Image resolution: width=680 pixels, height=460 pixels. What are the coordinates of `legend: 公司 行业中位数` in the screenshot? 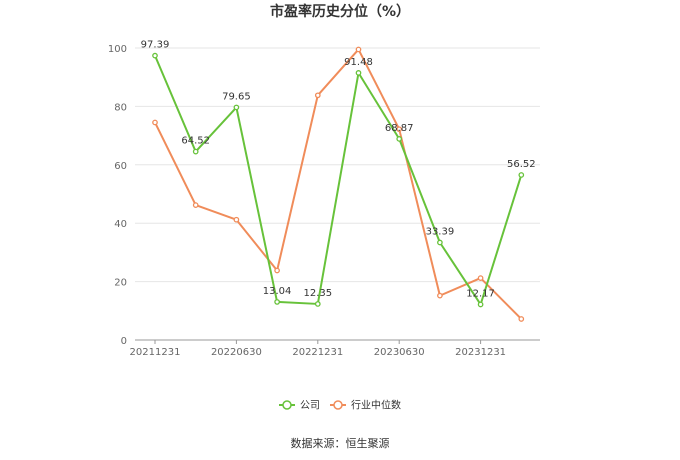 It's located at (340, 405).